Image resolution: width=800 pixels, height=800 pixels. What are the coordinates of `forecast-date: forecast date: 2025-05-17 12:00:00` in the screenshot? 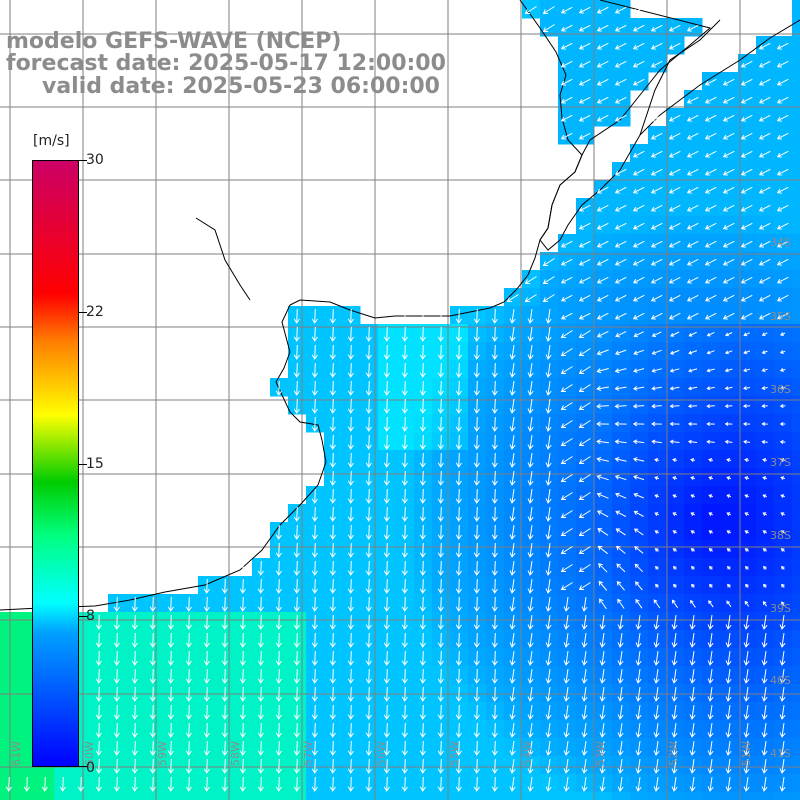 It's located at (226, 63).